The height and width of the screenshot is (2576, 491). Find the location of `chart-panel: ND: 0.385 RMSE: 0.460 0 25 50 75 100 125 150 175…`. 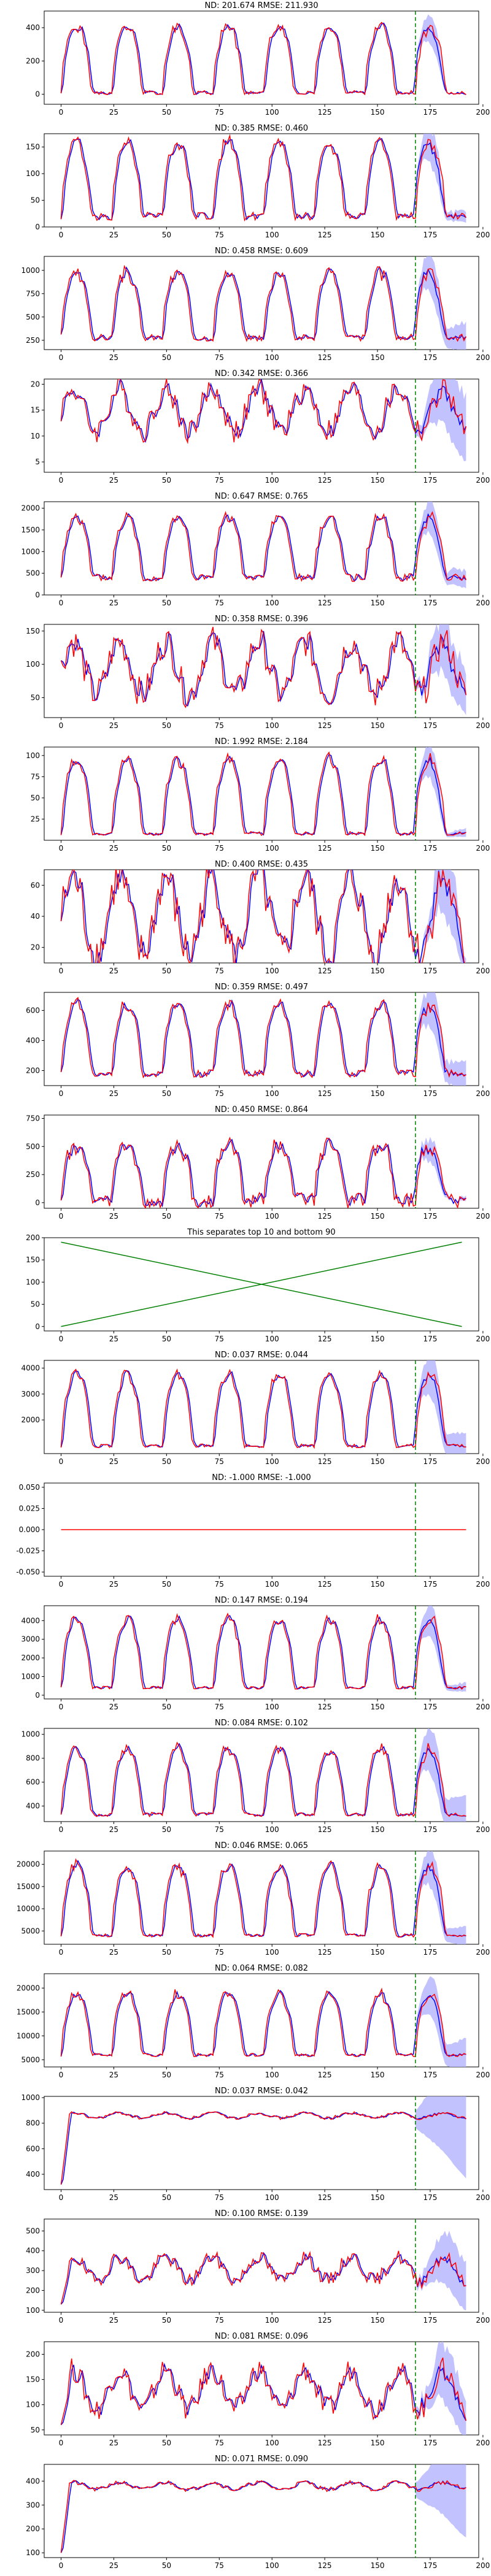

chart-panel: ND: 0.385 RMSE: 0.460 0 25 50 75 100 125 150 175… is located at coordinates (245, 184).